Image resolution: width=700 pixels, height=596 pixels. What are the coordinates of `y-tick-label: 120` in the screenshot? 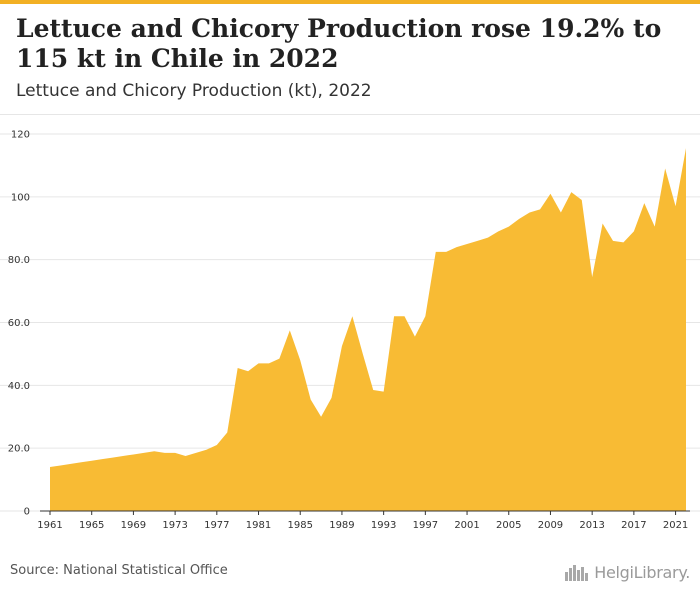 It's located at (20, 135).